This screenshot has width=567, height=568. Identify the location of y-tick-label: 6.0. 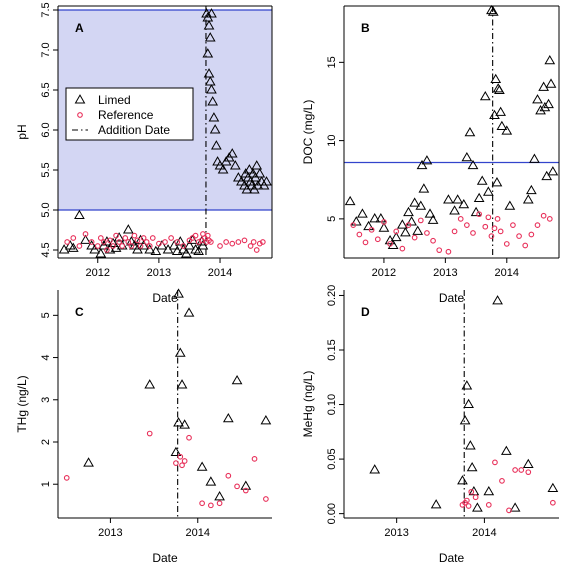
(46, 129).